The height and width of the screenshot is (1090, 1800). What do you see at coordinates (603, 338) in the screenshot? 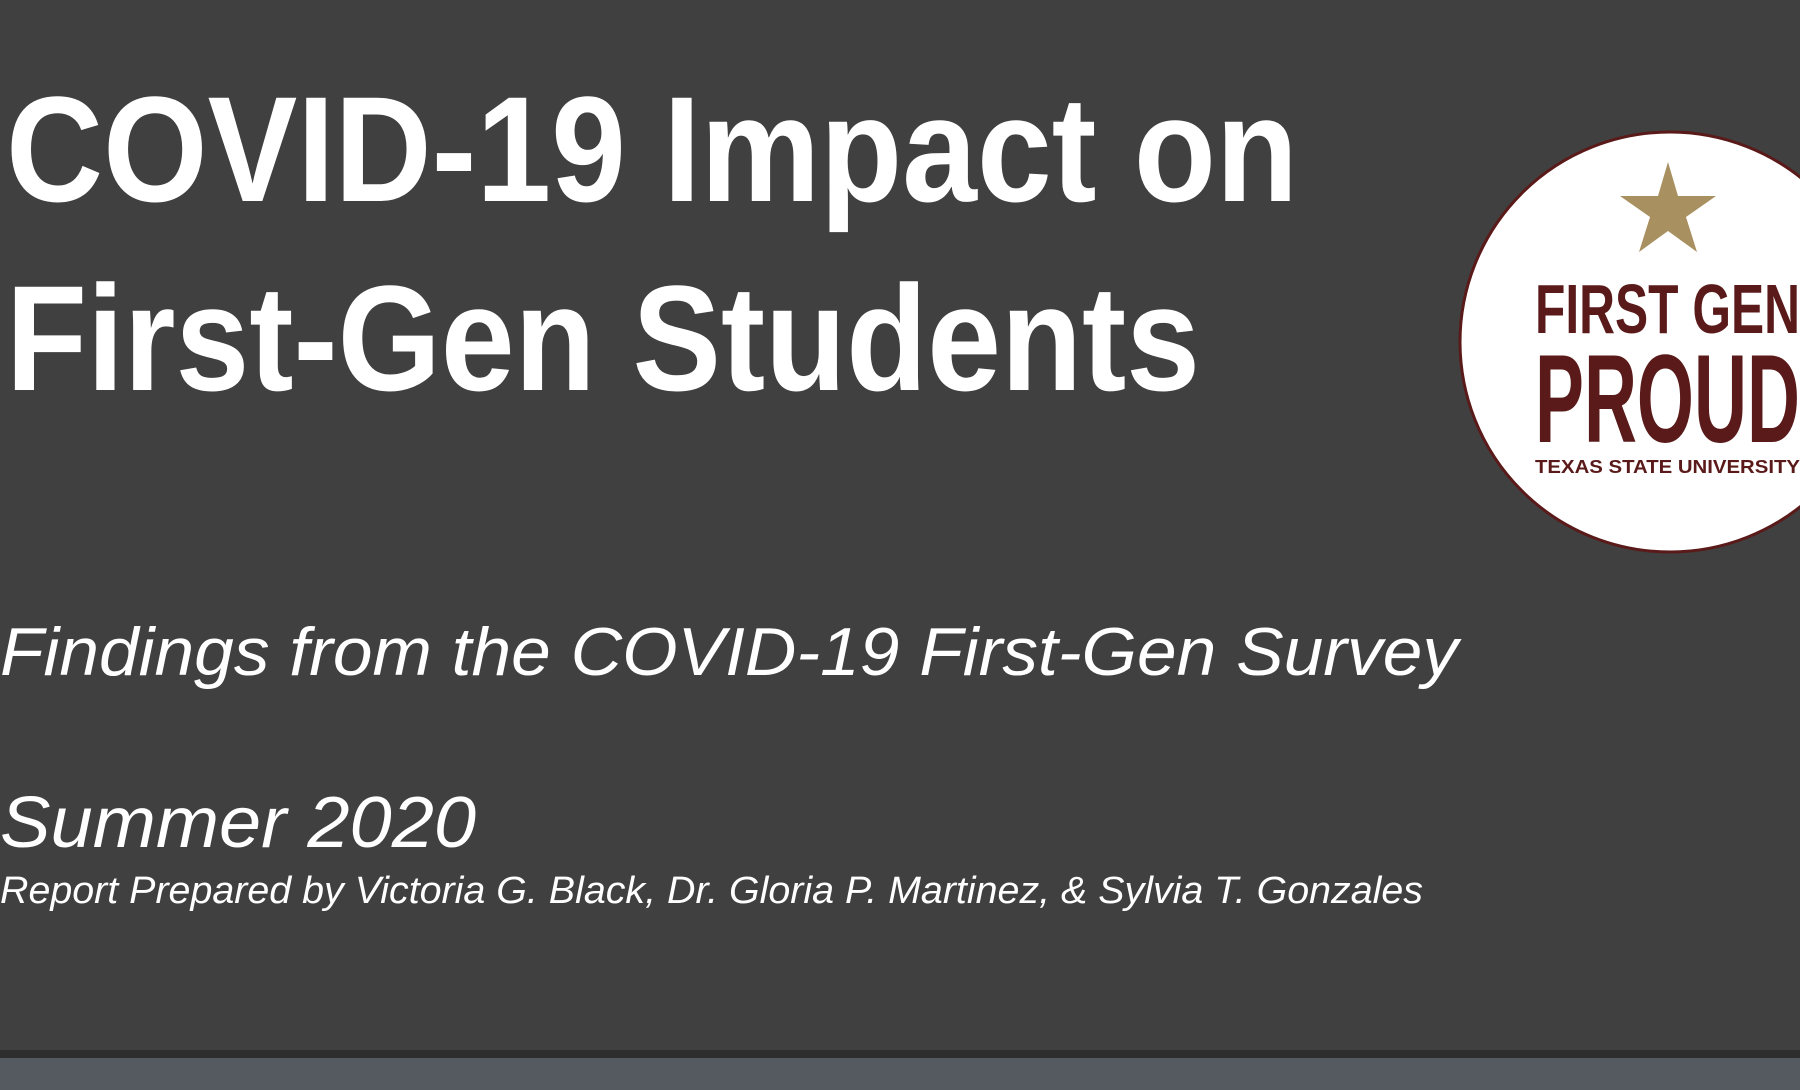
I see `title-line: First-Gen Students` at bounding box center [603, 338].